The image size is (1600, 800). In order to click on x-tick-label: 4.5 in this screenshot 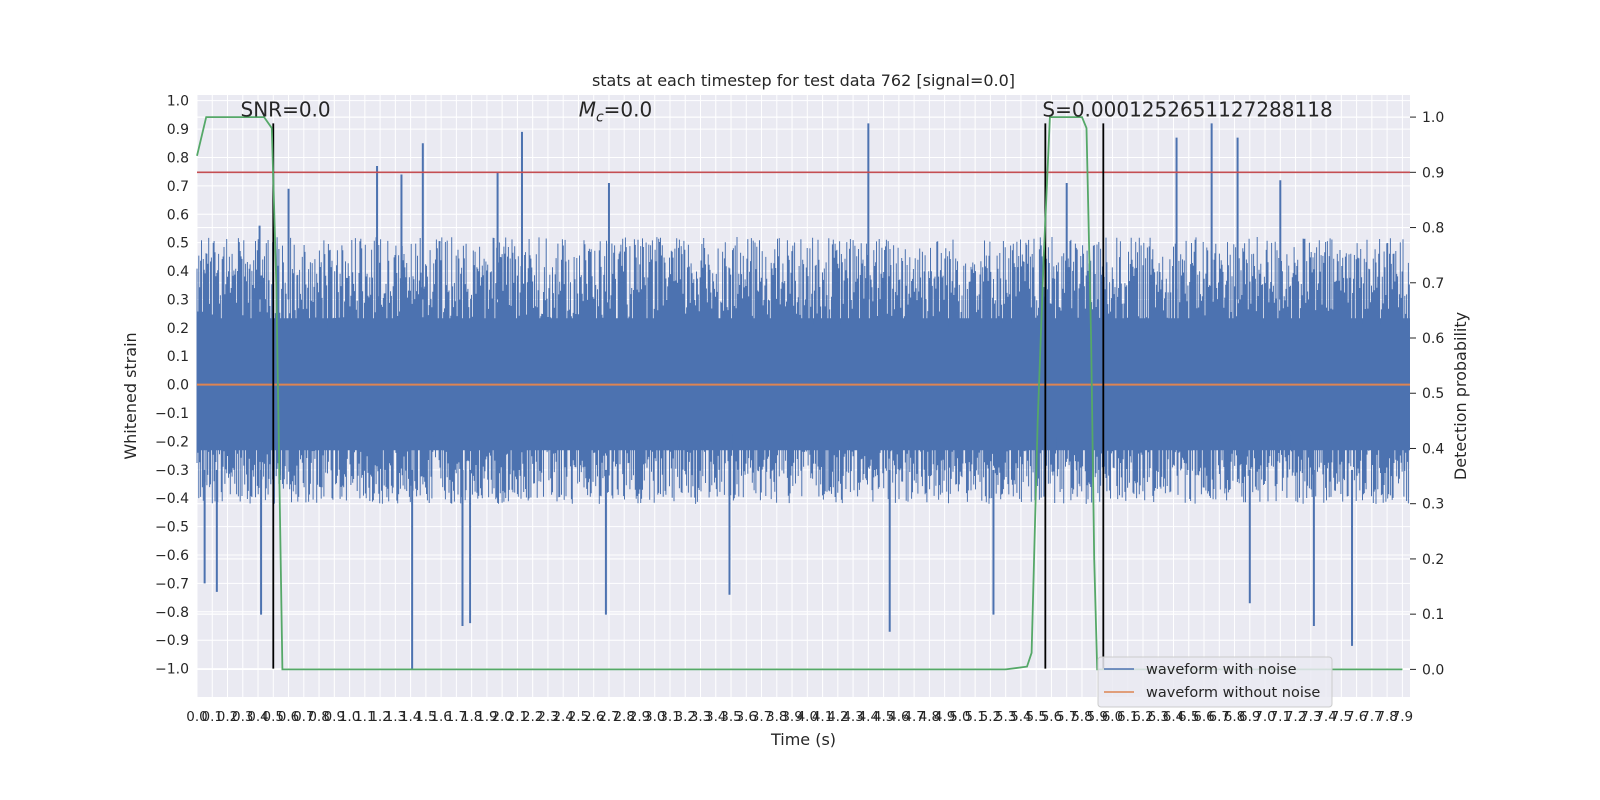, I will do `click(883, 717)`.